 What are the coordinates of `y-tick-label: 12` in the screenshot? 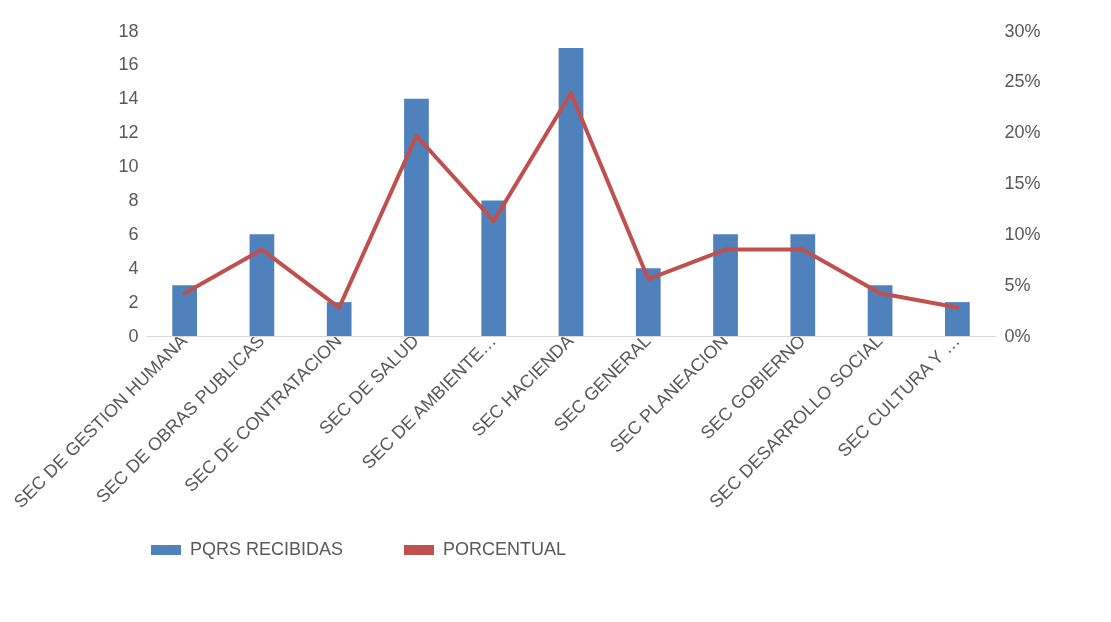 It's located at (128, 132).